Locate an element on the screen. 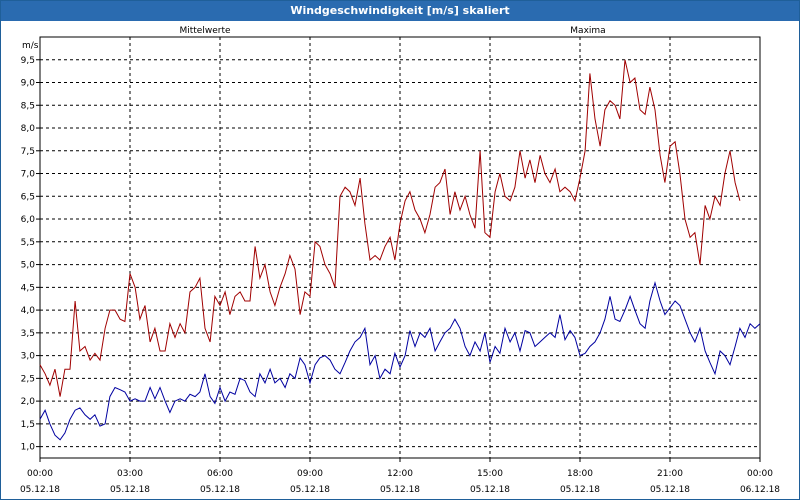 This screenshot has width=800, height=500. y-tick-label: 3,0 is located at coordinates (28, 357).